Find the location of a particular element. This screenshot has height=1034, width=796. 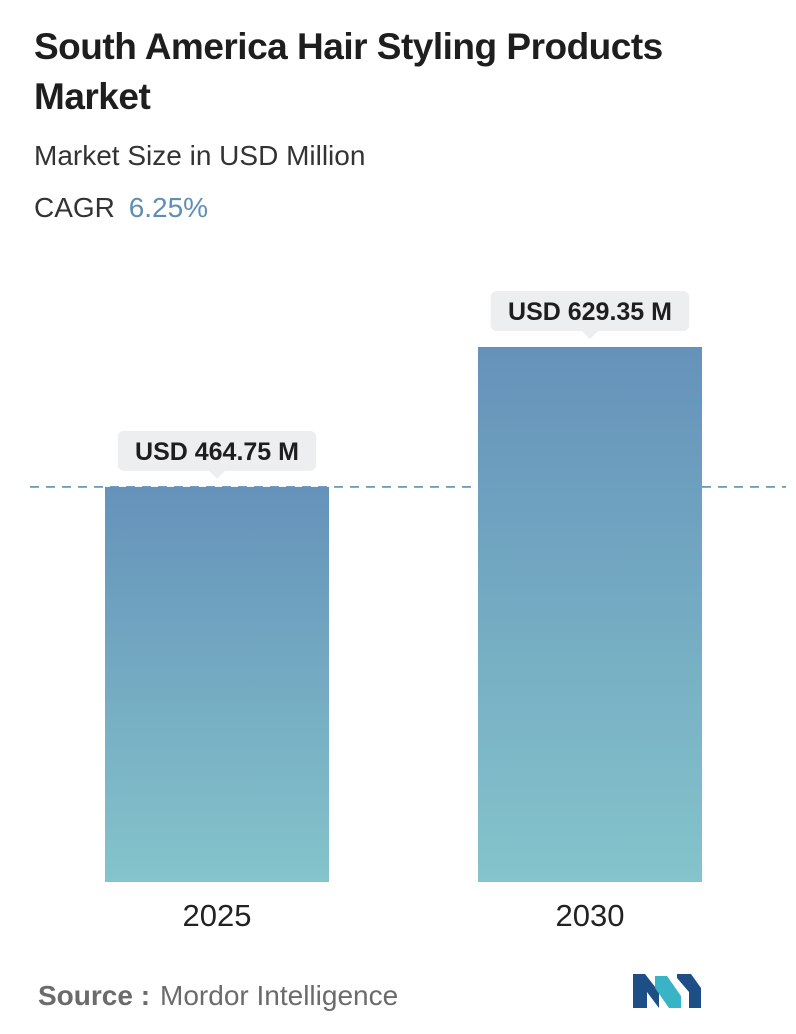

value-label-2030: USD 629.35 M is located at coordinates (590, 315).